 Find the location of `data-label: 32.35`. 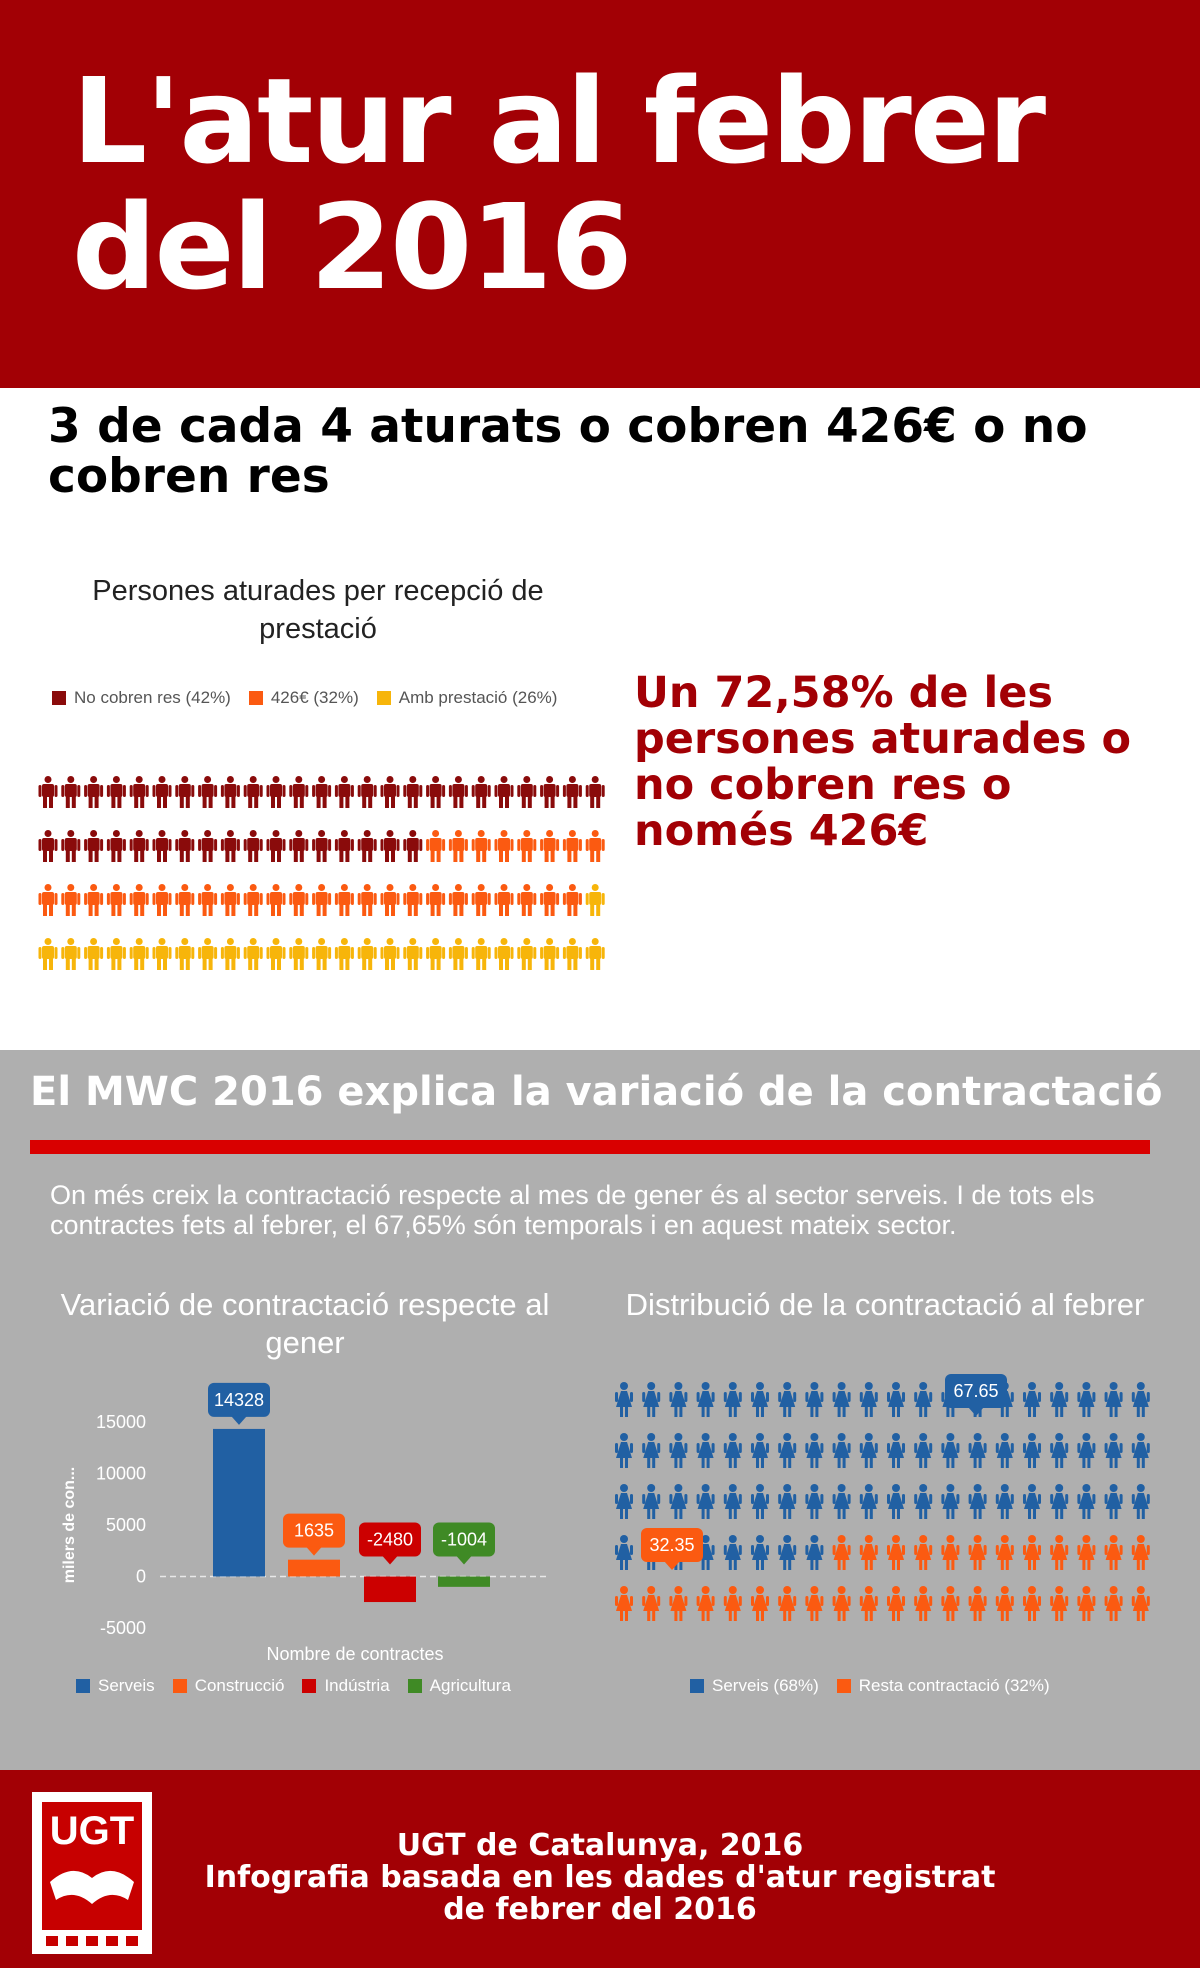

data-label: 32.35 is located at coordinates (672, 1549).